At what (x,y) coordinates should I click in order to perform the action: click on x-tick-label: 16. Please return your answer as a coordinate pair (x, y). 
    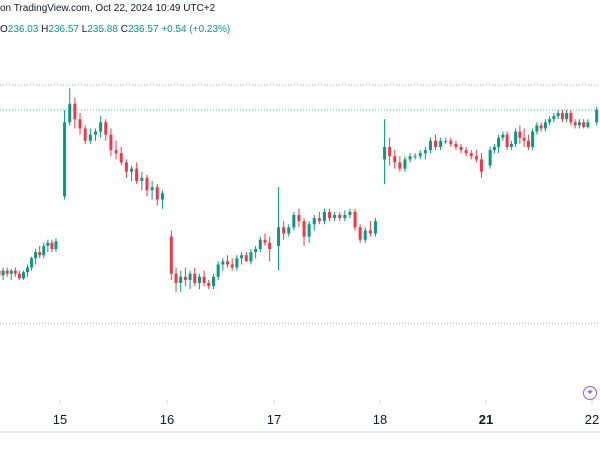
    Looking at the image, I should click on (167, 419).